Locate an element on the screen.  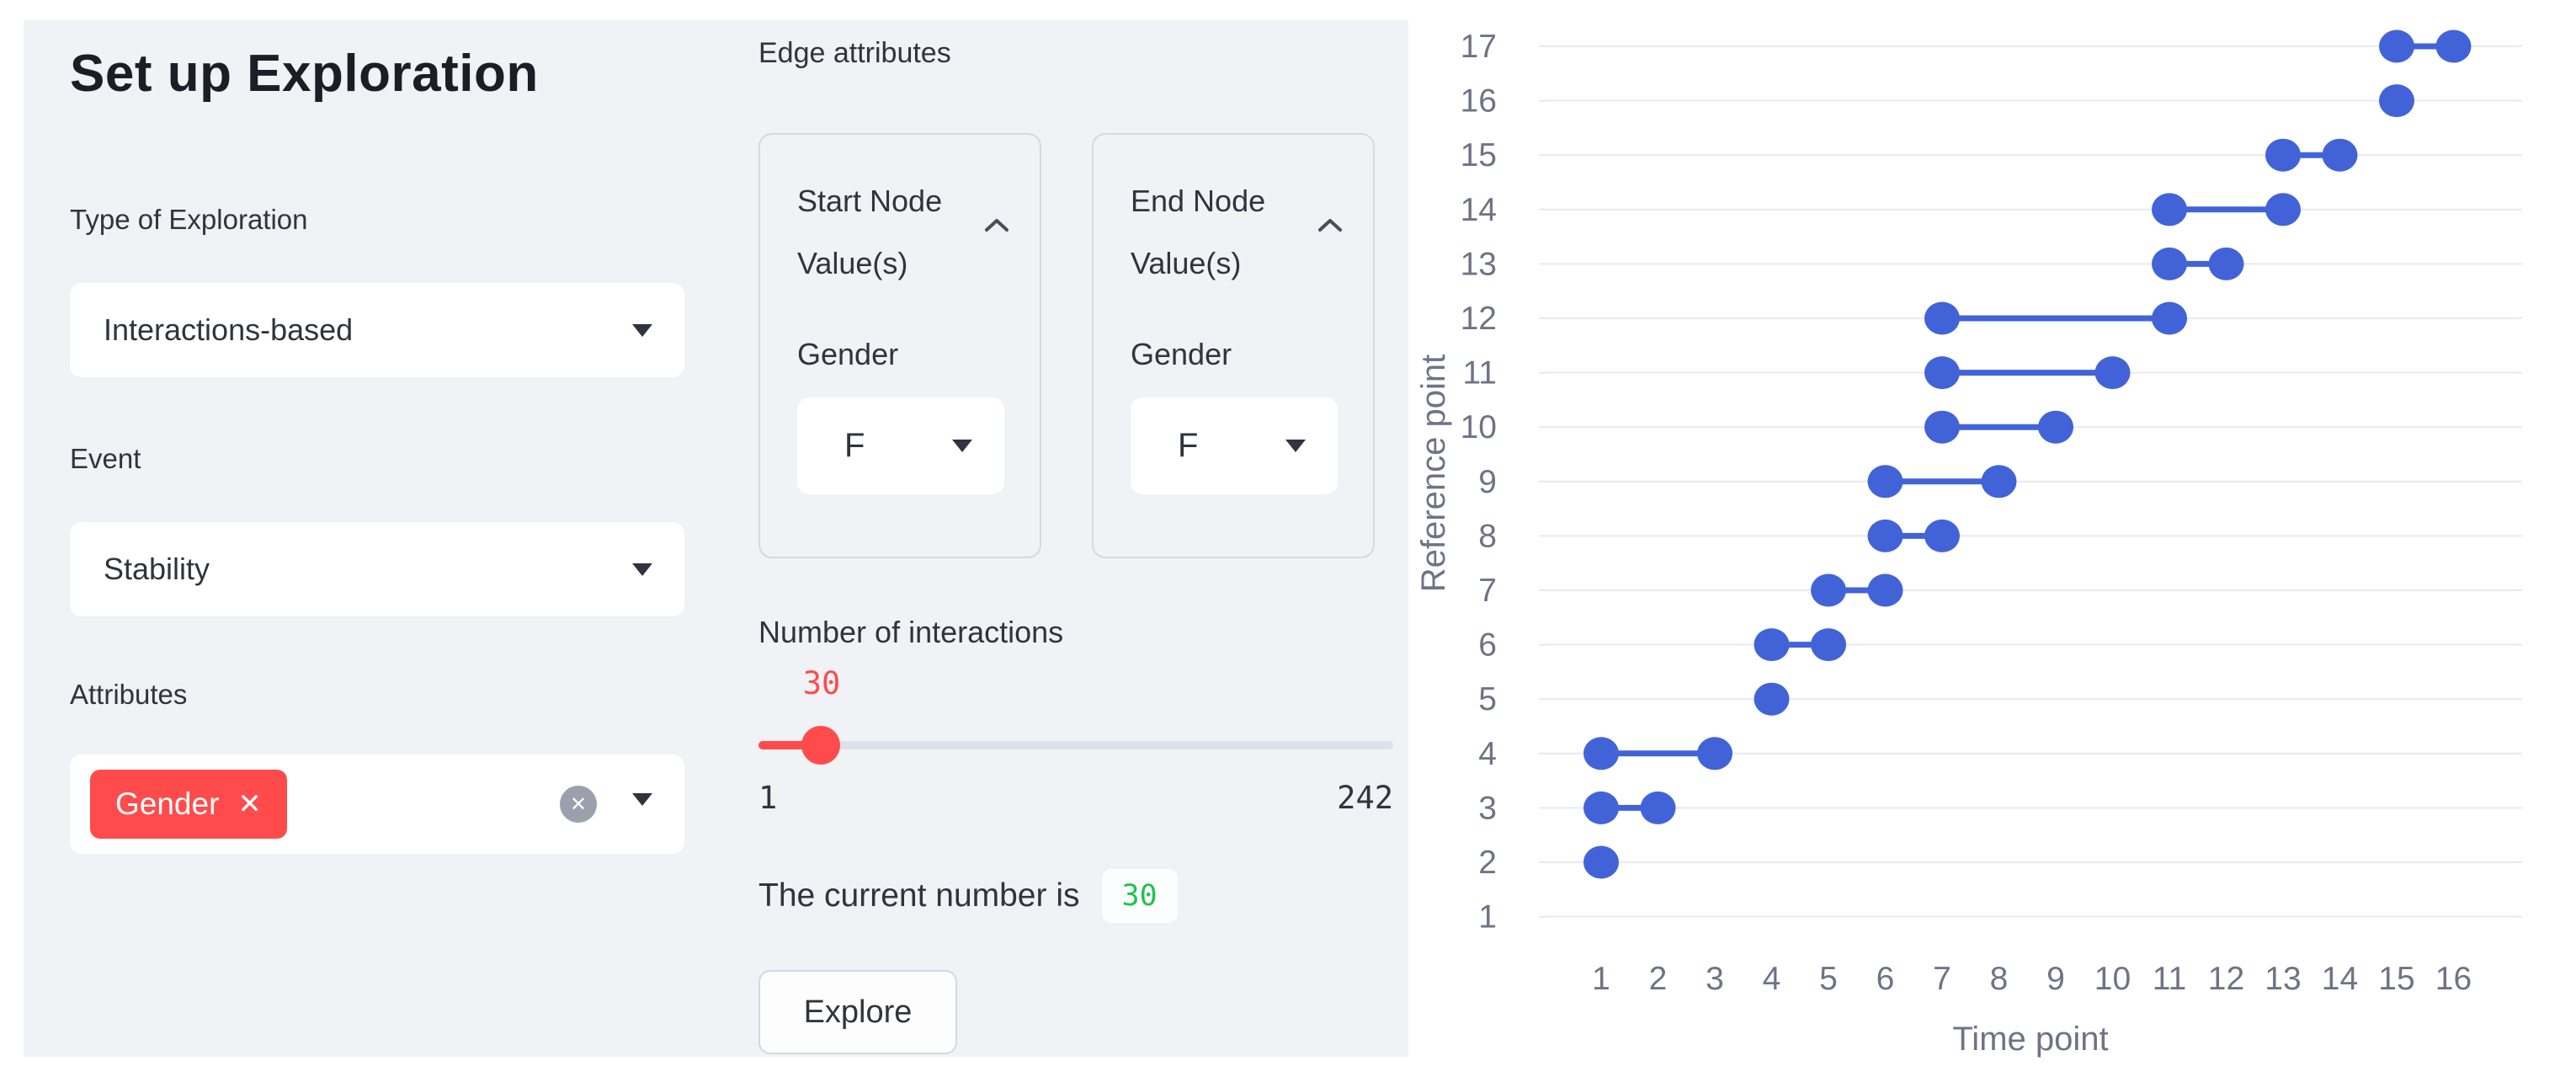
card-title-line1: End Node is located at coordinates (1199, 201).